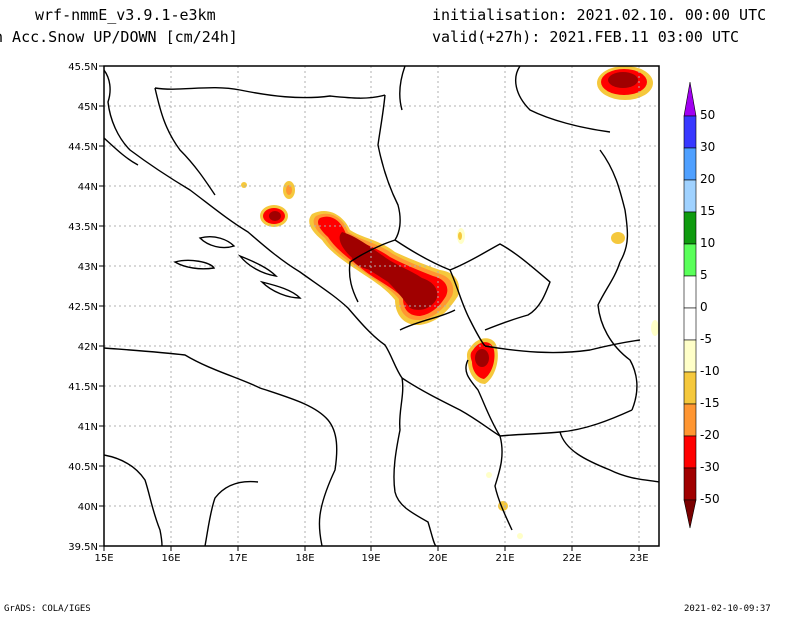 Image resolution: width=800 pixels, height=618 pixels. I want to click on lon-label: 19E, so click(370, 558).